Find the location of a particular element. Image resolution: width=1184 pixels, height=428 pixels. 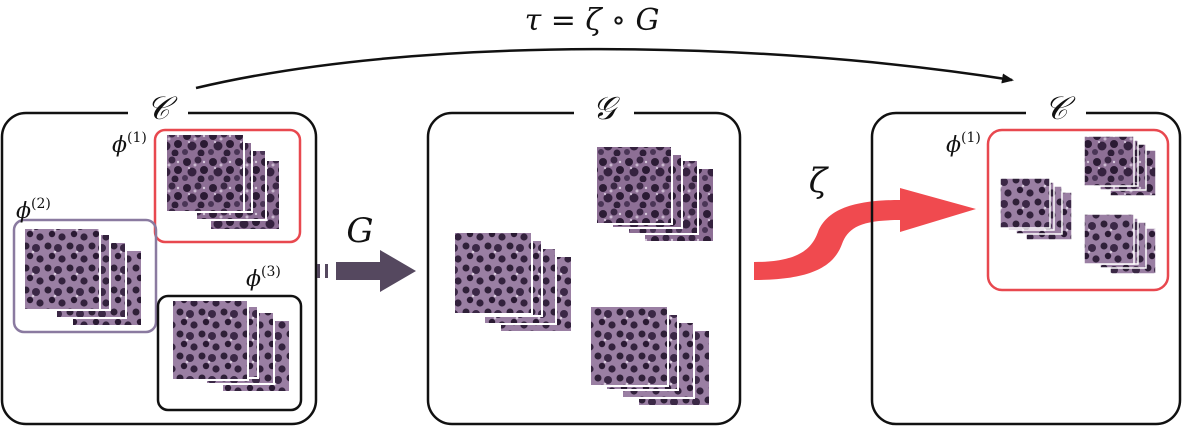

arrow-zeta-label: ζ is located at coordinates (819, 181).